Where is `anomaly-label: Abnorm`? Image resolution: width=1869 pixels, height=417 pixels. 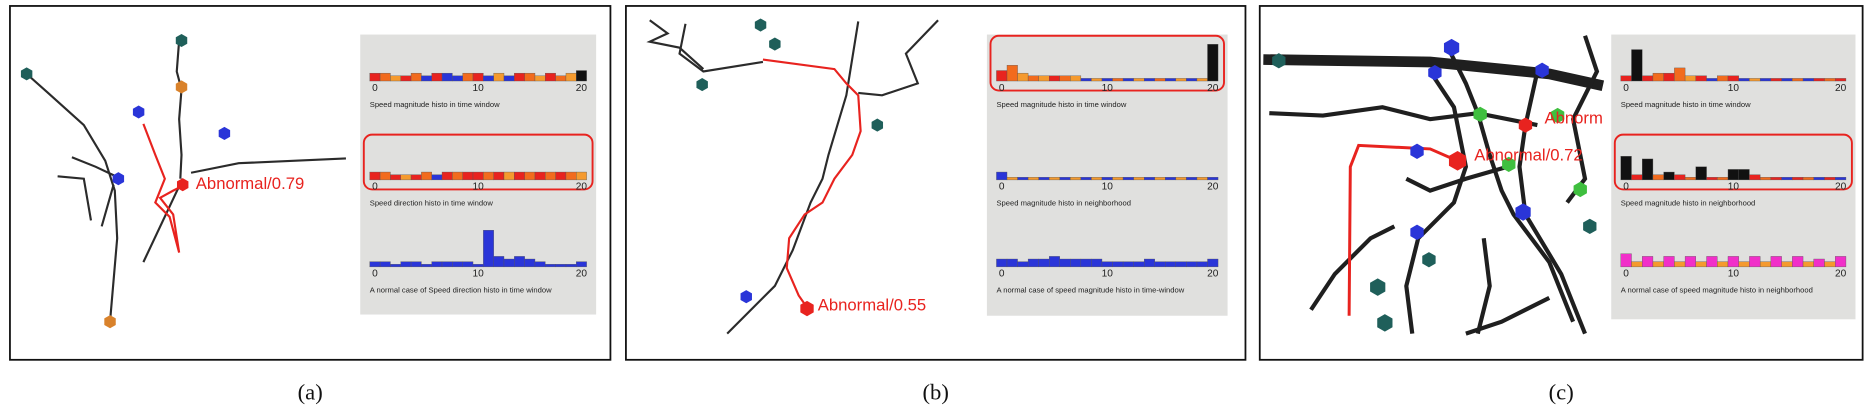
anomaly-label: Abnorm is located at coordinates (1574, 118).